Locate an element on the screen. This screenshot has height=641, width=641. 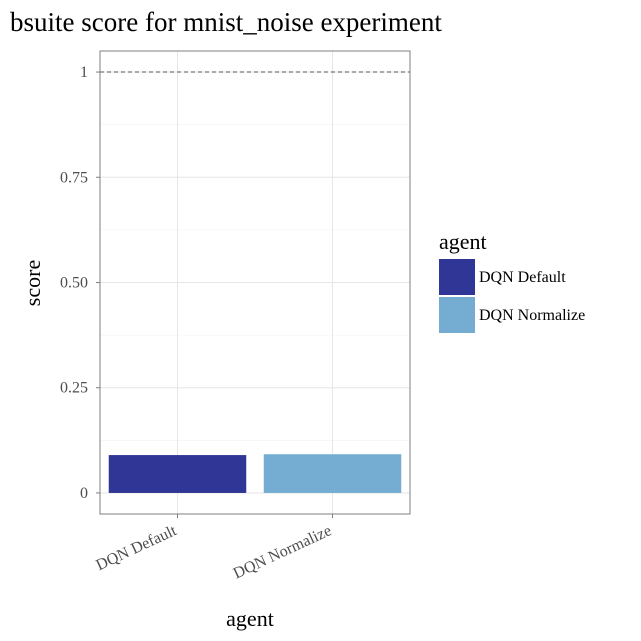
y-axis-title: score is located at coordinates (32, 283).